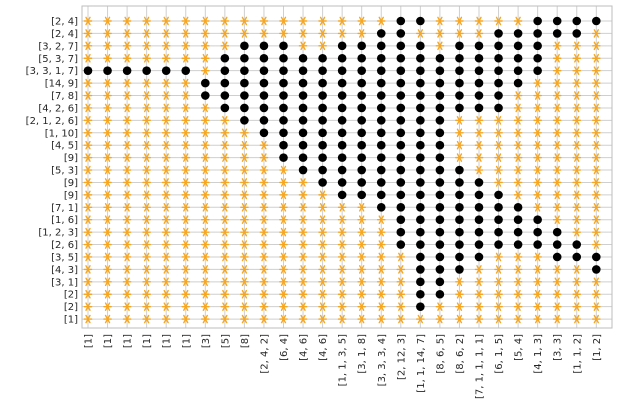 The height and width of the screenshot is (405, 626). I want to click on y-tick-label: [7, 1], so click(64, 208).